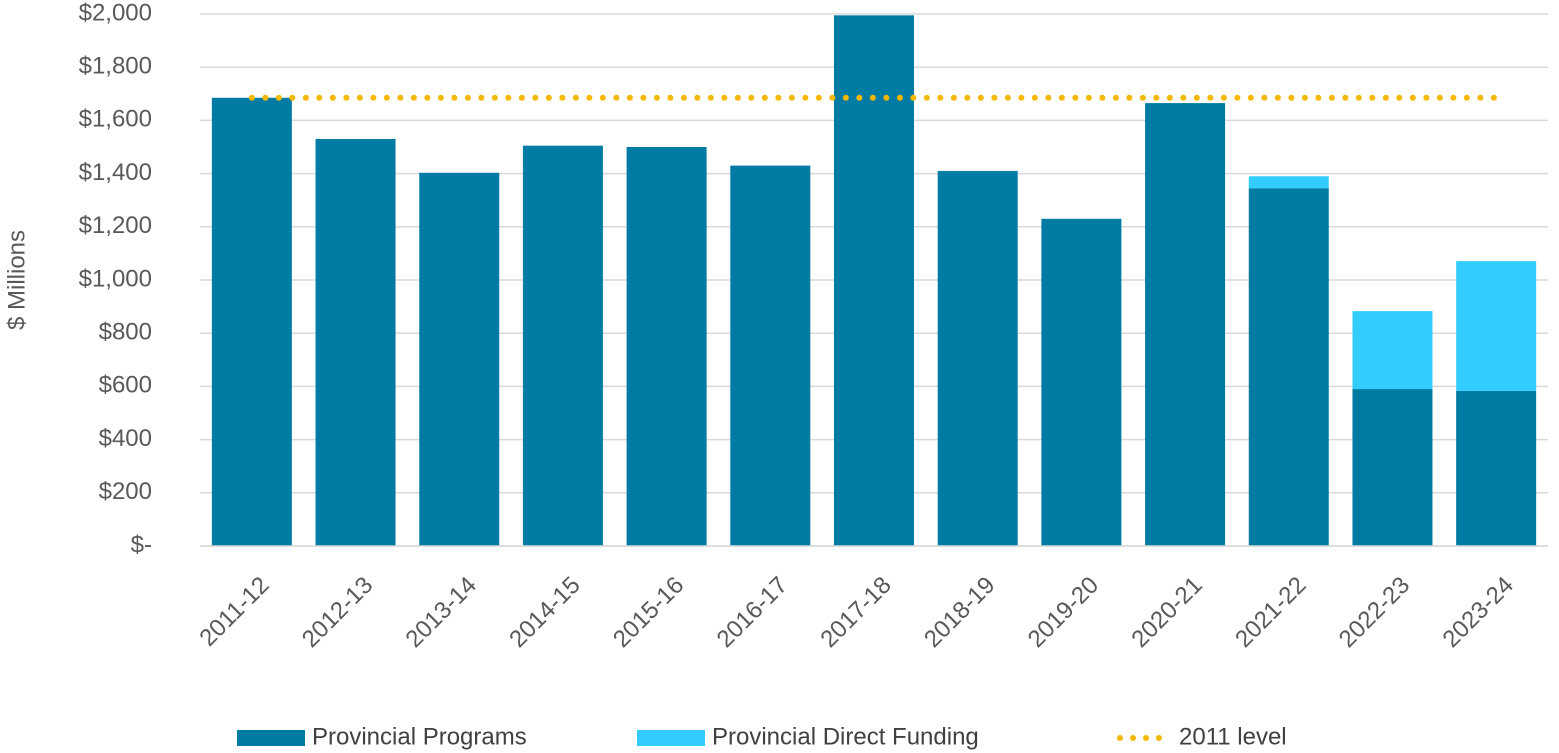 This screenshot has height=753, width=1559. I want to click on x-tick-label: 2011-12, so click(234, 612).